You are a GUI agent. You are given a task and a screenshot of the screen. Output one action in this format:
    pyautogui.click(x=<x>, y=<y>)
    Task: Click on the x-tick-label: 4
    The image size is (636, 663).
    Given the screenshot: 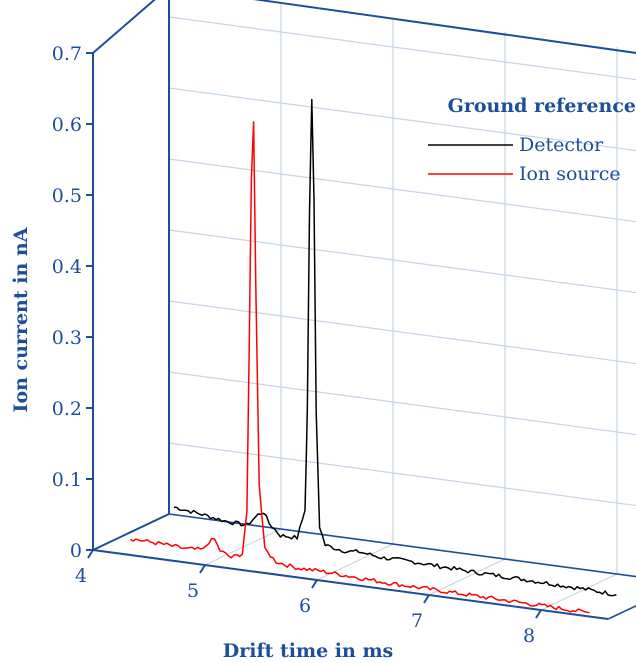 What is the action you would take?
    pyautogui.click(x=81, y=576)
    